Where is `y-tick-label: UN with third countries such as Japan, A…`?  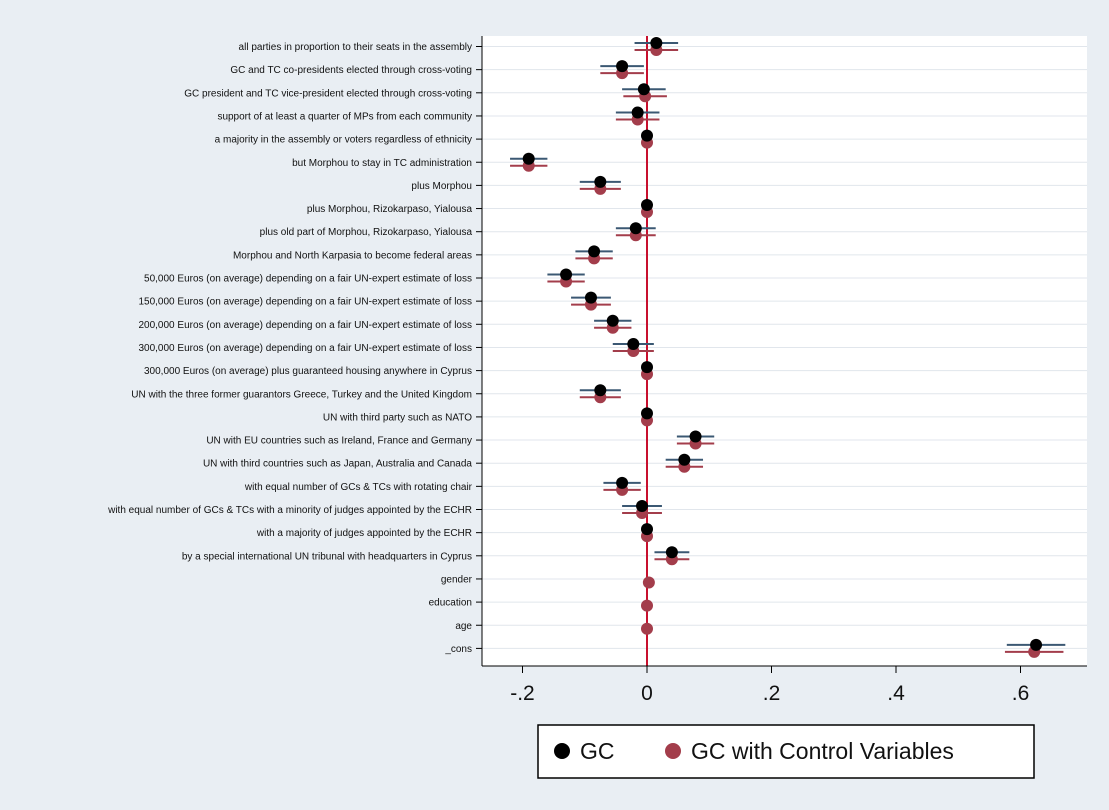 y-tick-label: UN with third countries such as Japan, A… is located at coordinates (337, 464).